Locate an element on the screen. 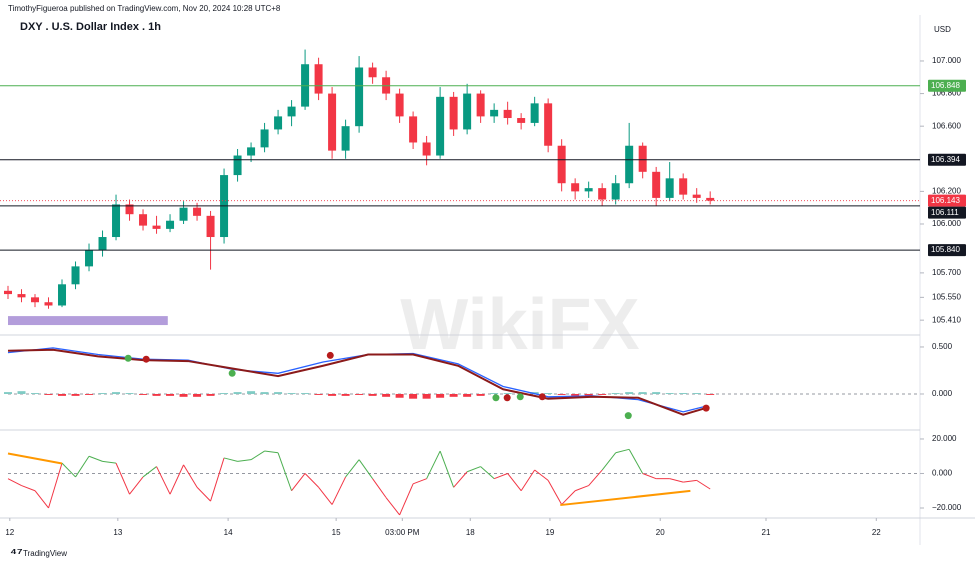  level-label: 106.111 is located at coordinates (945, 212).